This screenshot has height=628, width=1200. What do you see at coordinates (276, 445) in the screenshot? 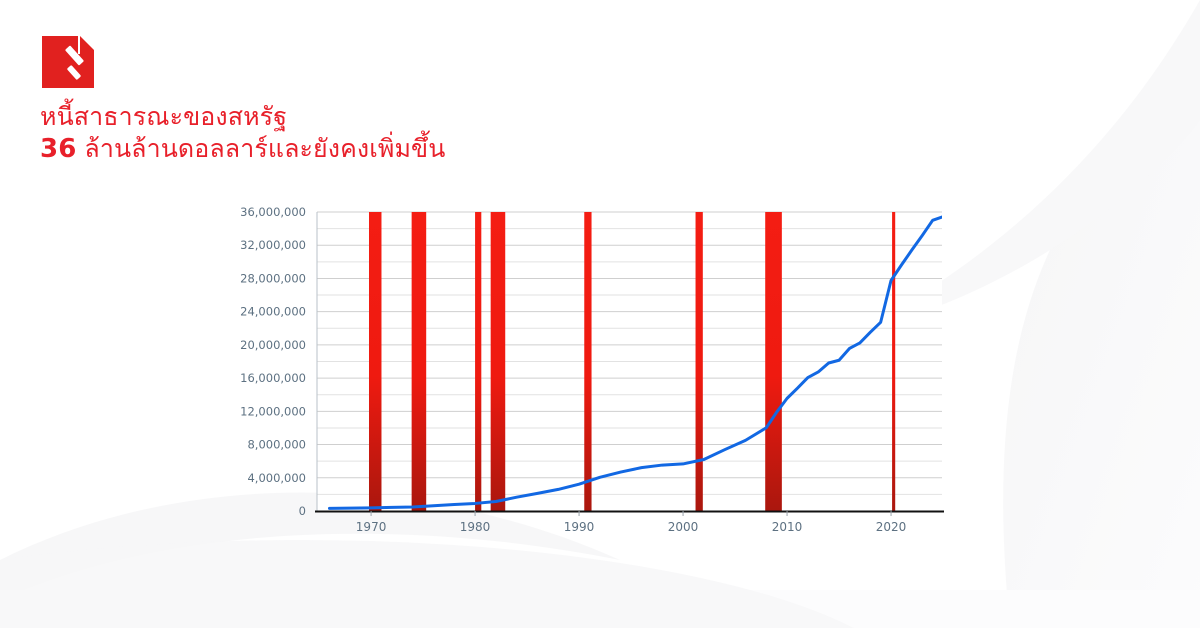
I see `y-tick-label: 8,000,000` at bounding box center [276, 445].